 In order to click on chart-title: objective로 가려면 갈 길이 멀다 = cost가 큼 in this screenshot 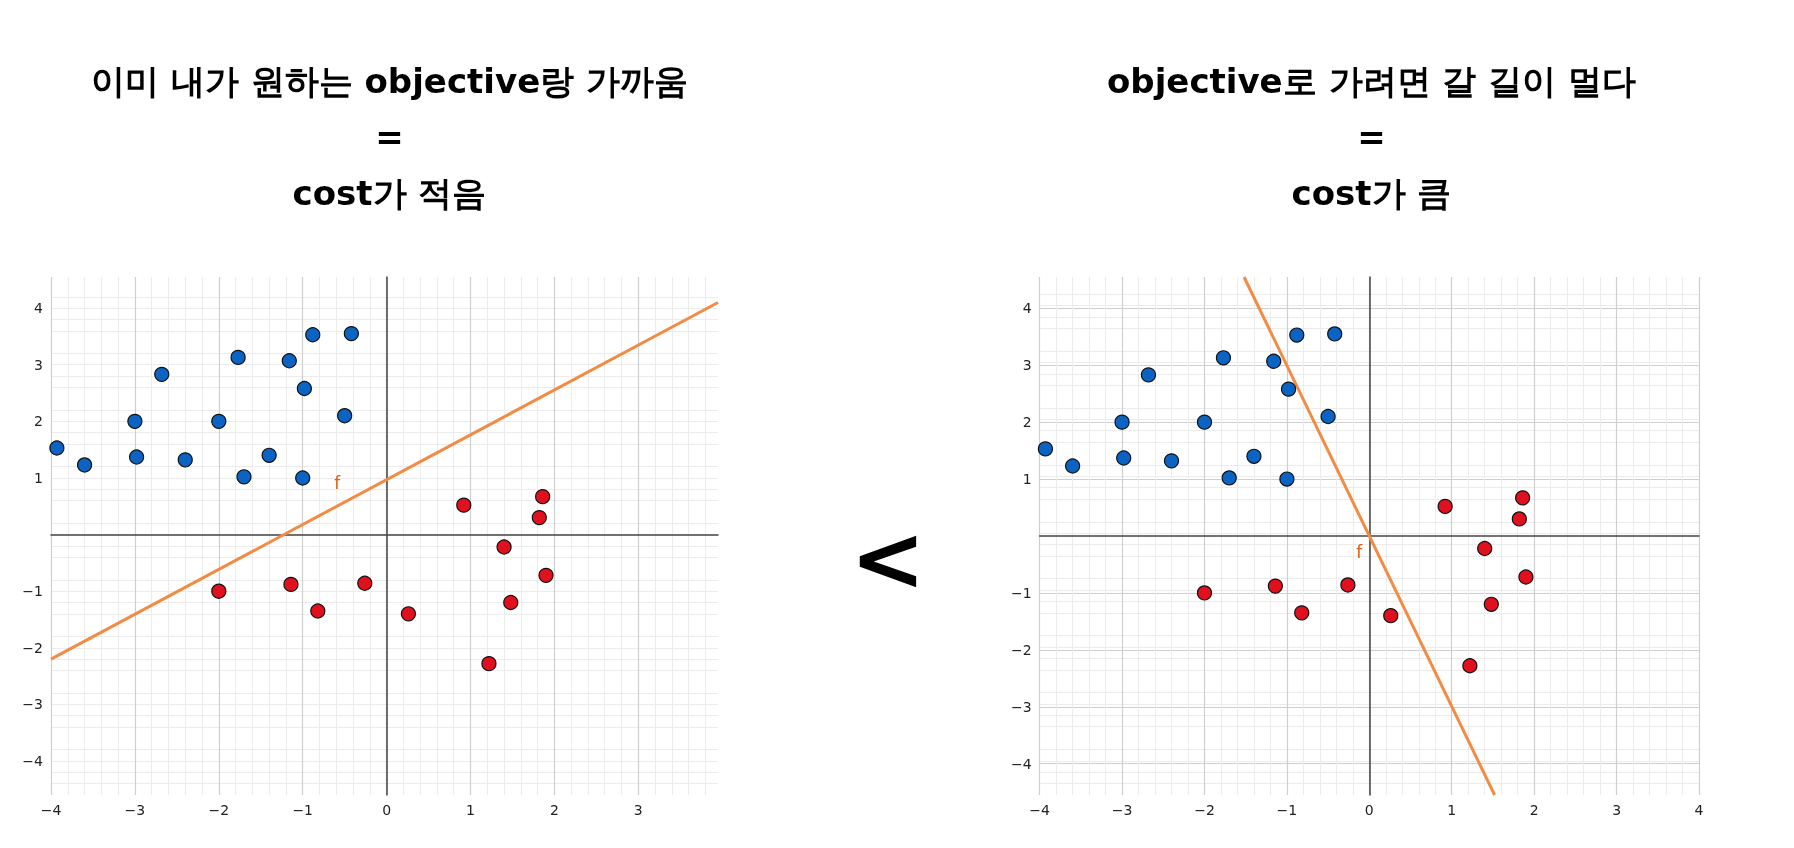, I will do `click(1371, 137)`.